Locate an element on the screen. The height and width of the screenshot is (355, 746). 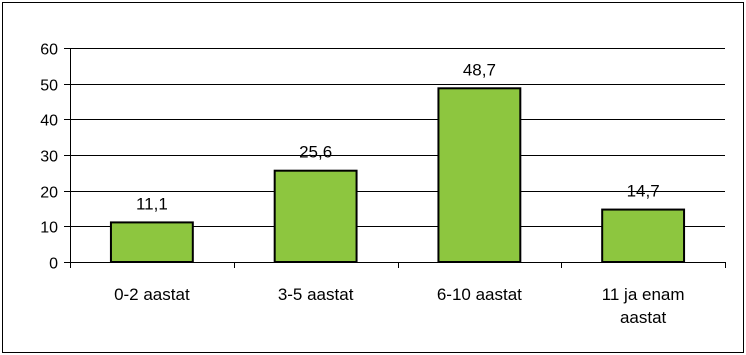
data-label: 25,6 is located at coordinates (315, 152).